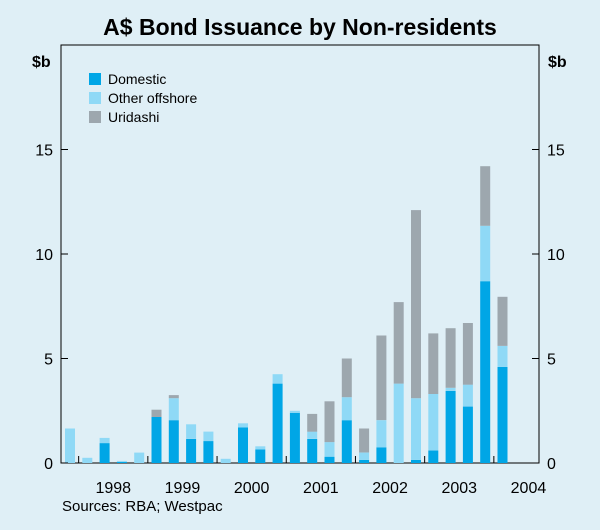  What do you see at coordinates (41, 62) in the screenshot?
I see `y-axis-unit-left: $b` at bounding box center [41, 62].